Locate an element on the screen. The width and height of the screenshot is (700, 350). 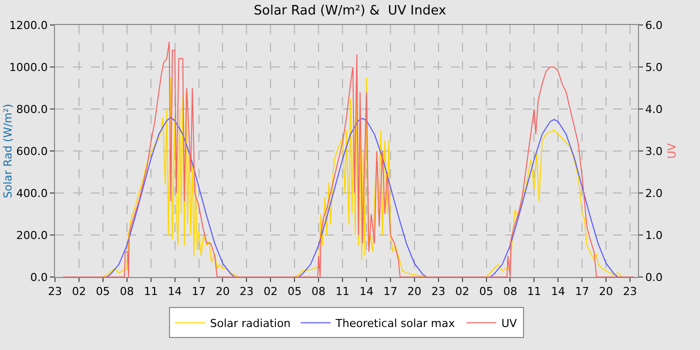
y-tick-label: 1000.0 is located at coordinates (28, 67).